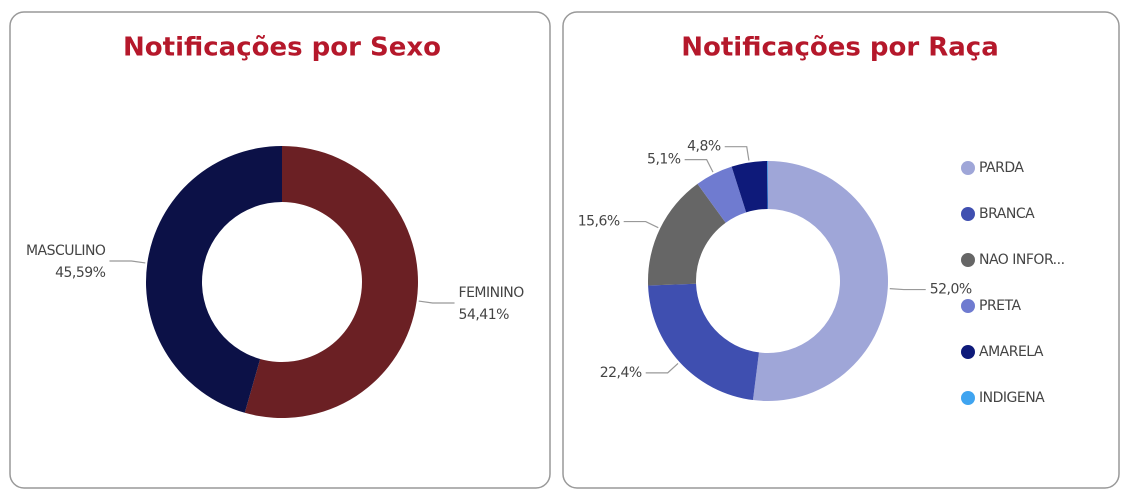 Image resolution: width=1122 pixels, height=493 pixels. Describe the element at coordinates (282, 48) in the screenshot. I see `chart-title: Notificações por Sexo` at that location.